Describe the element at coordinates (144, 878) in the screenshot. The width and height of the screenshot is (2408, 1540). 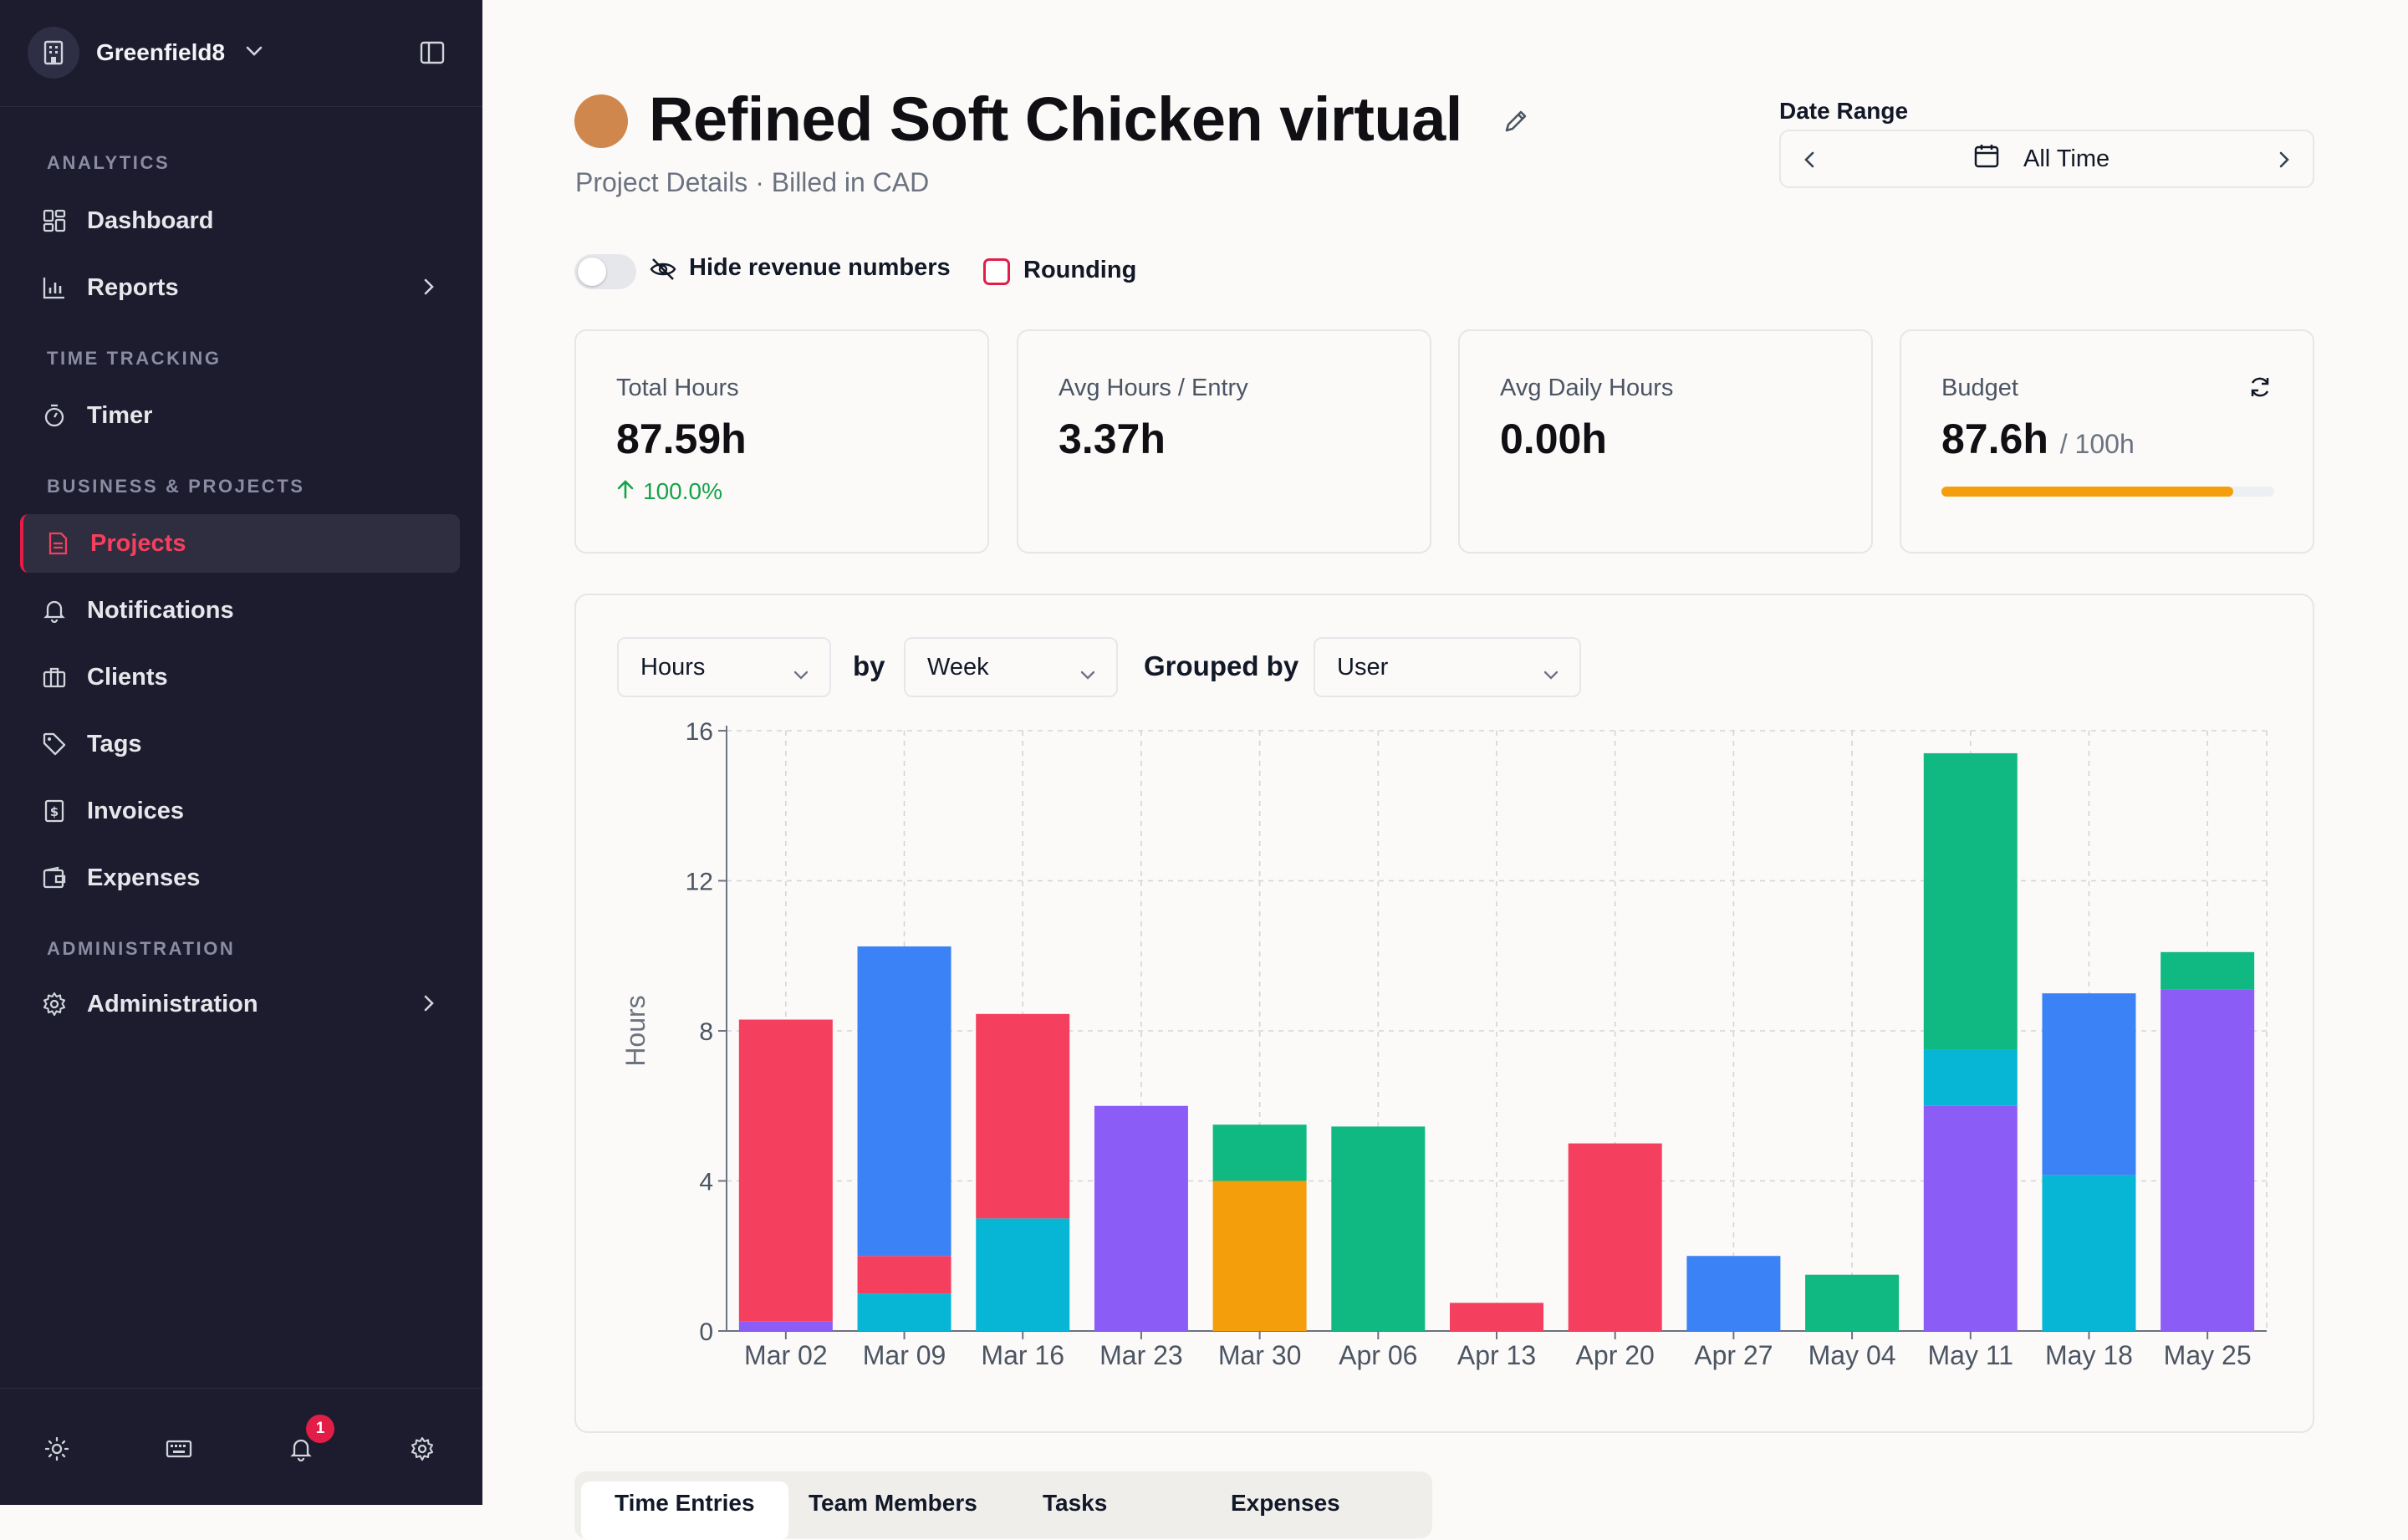
I see `sidebar-item-label: Expenses` at that location.